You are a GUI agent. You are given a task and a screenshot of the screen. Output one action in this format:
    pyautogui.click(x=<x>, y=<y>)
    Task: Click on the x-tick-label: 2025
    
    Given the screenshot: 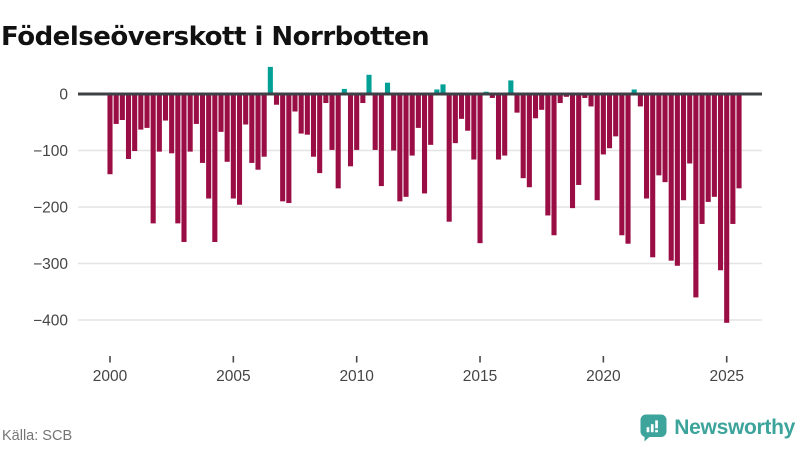 What is the action you would take?
    pyautogui.click(x=726, y=376)
    